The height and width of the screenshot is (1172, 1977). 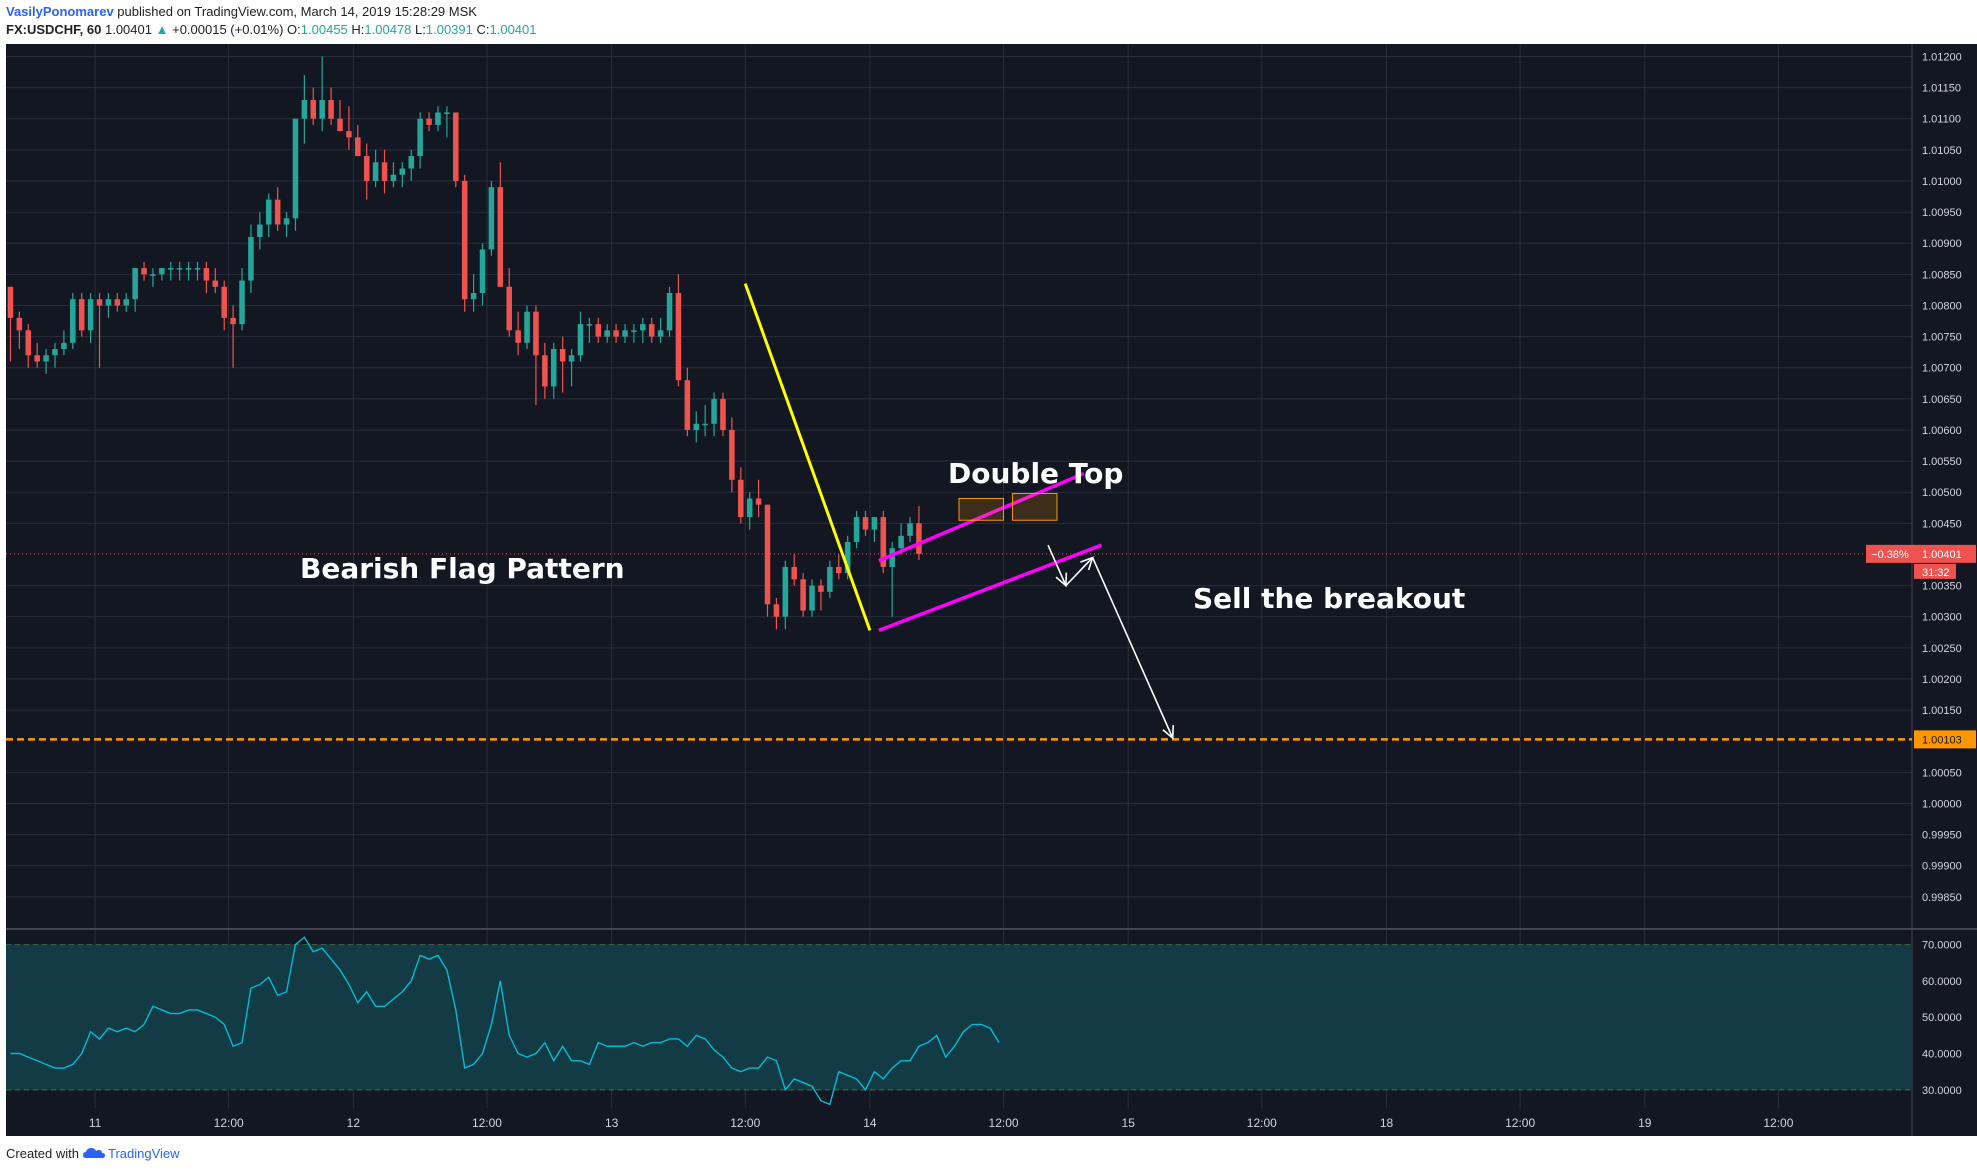 What do you see at coordinates (1942, 1055) in the screenshot?
I see `rsi-axis-label: 40.0000` at bounding box center [1942, 1055].